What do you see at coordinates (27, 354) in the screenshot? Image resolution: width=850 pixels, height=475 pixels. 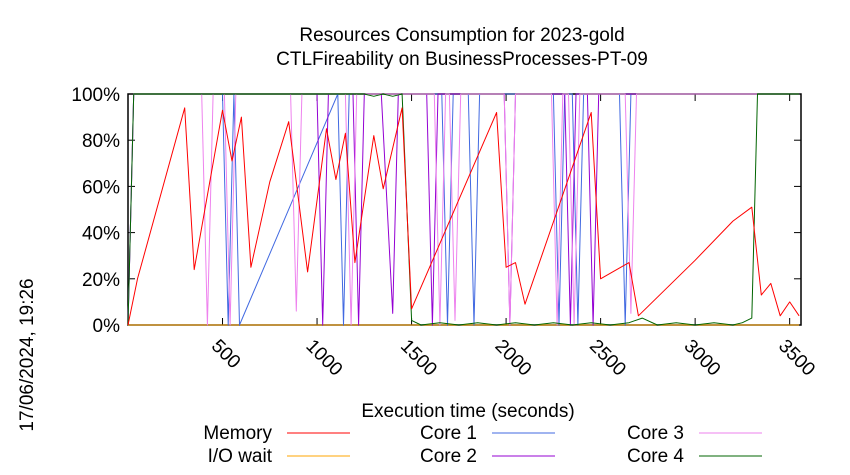 I see `timestamp-label: 17/06/2024, 19:26` at bounding box center [27, 354].